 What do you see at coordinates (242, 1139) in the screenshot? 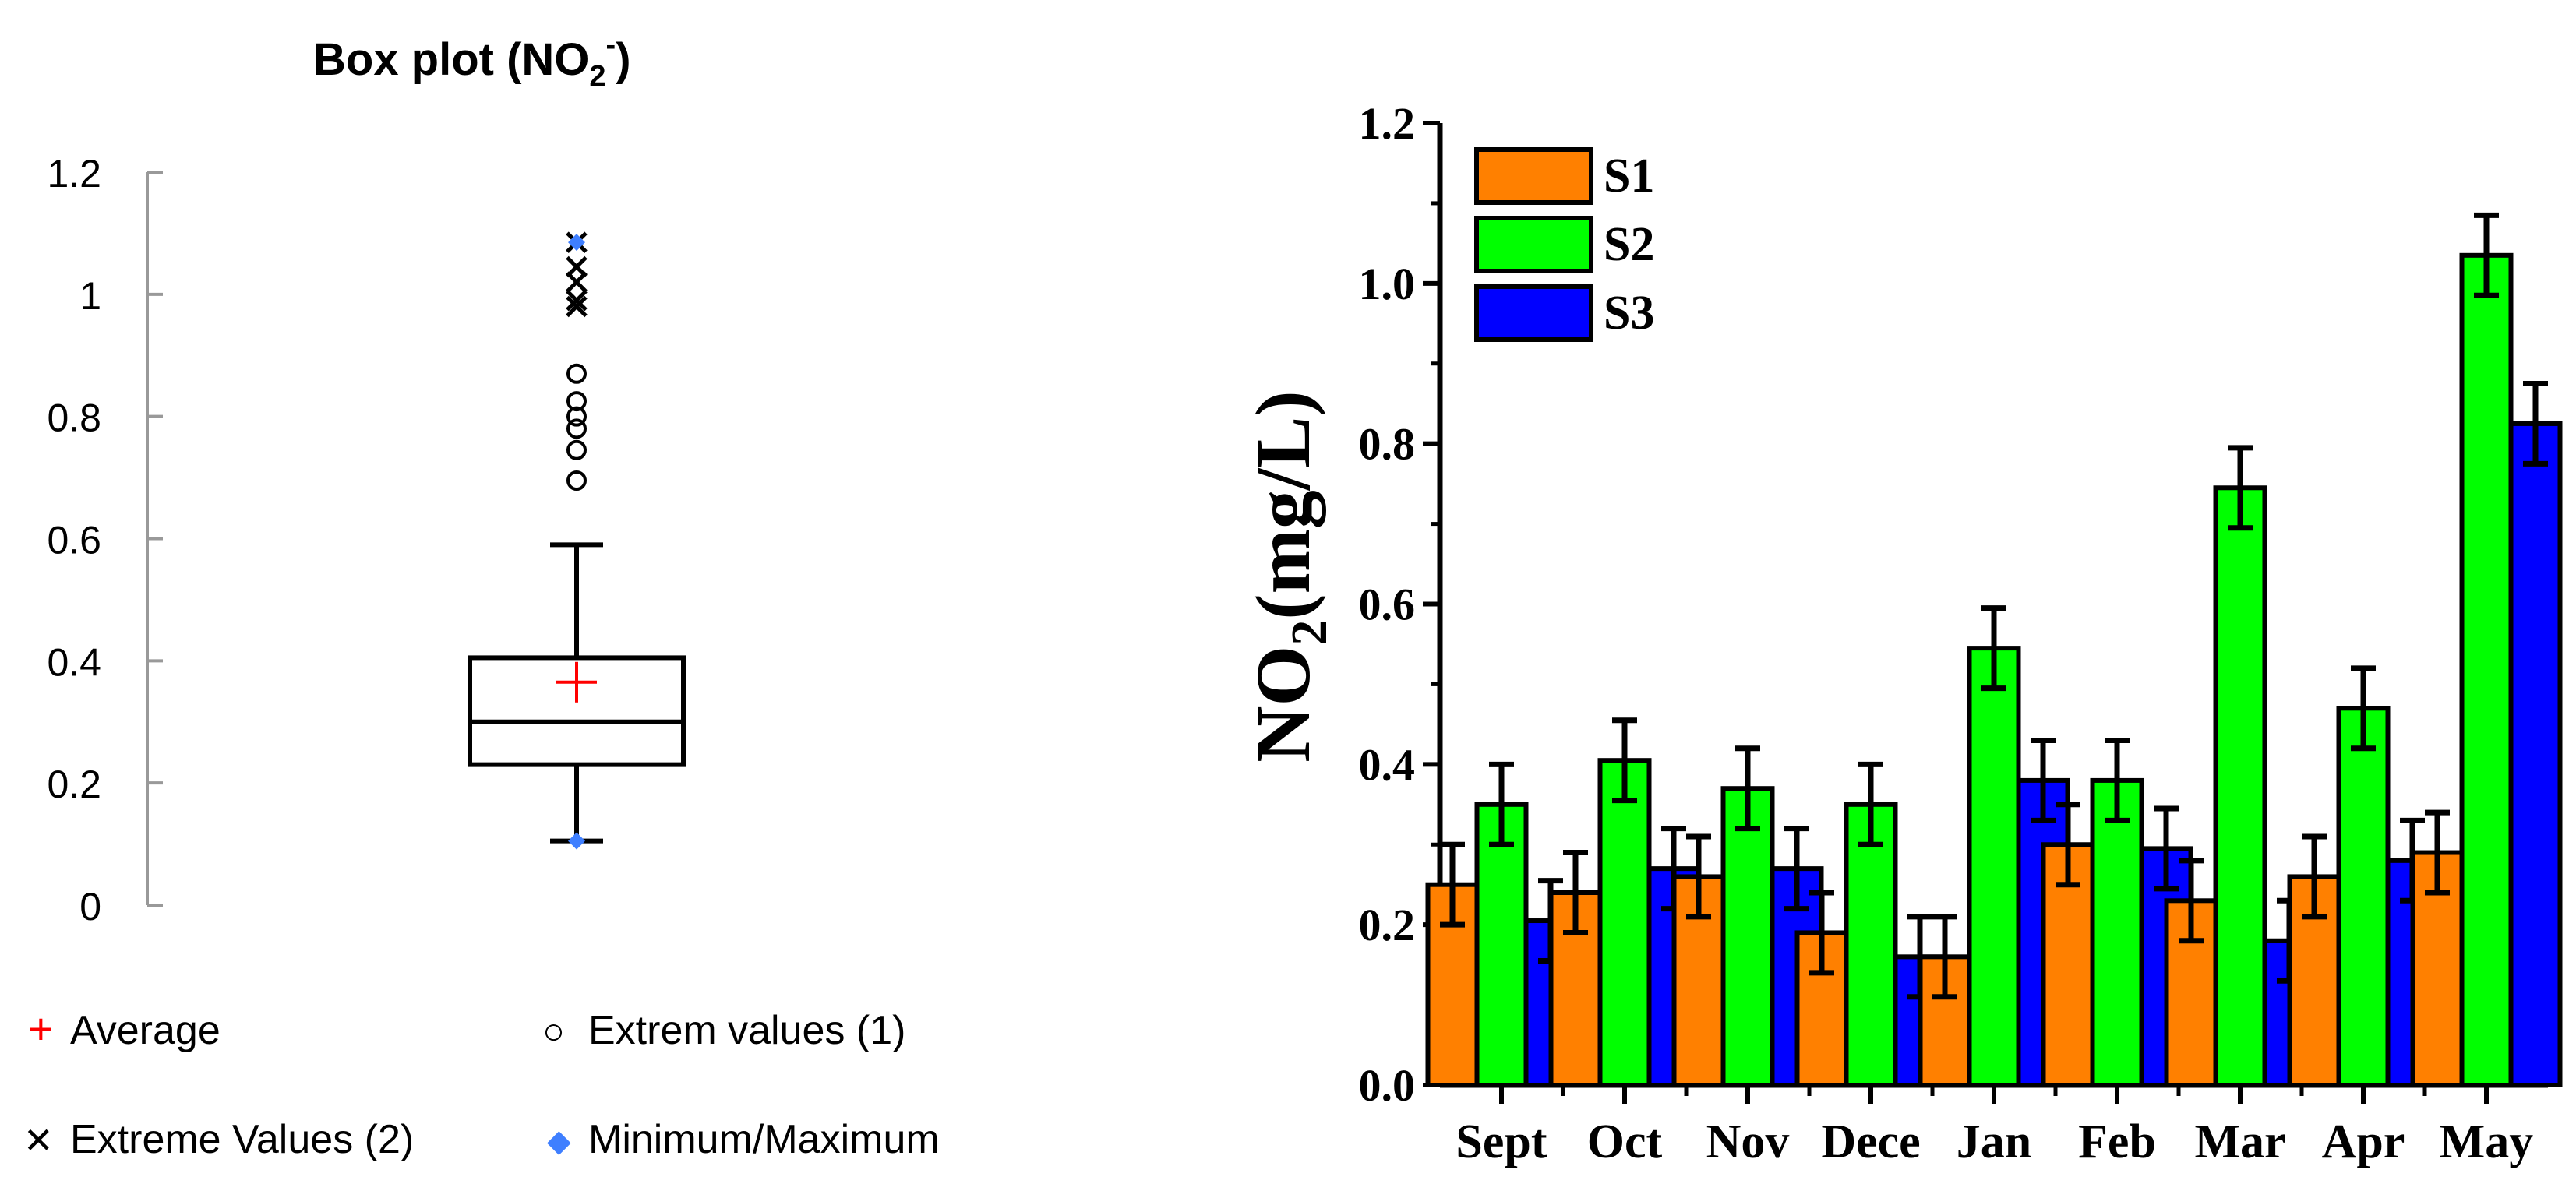
I see `legend-extreme-2-label: Extreme Values (2)` at bounding box center [242, 1139].